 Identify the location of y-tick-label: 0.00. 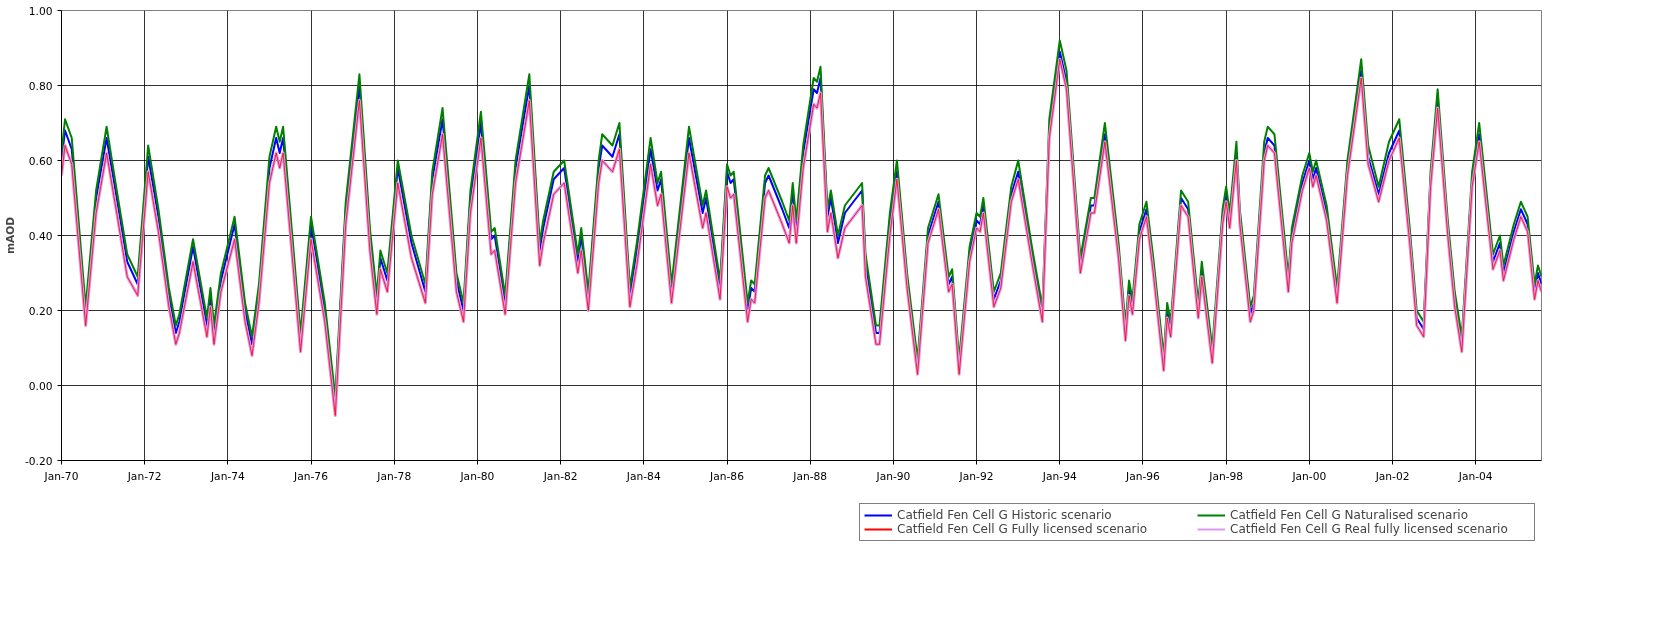
(40, 386).